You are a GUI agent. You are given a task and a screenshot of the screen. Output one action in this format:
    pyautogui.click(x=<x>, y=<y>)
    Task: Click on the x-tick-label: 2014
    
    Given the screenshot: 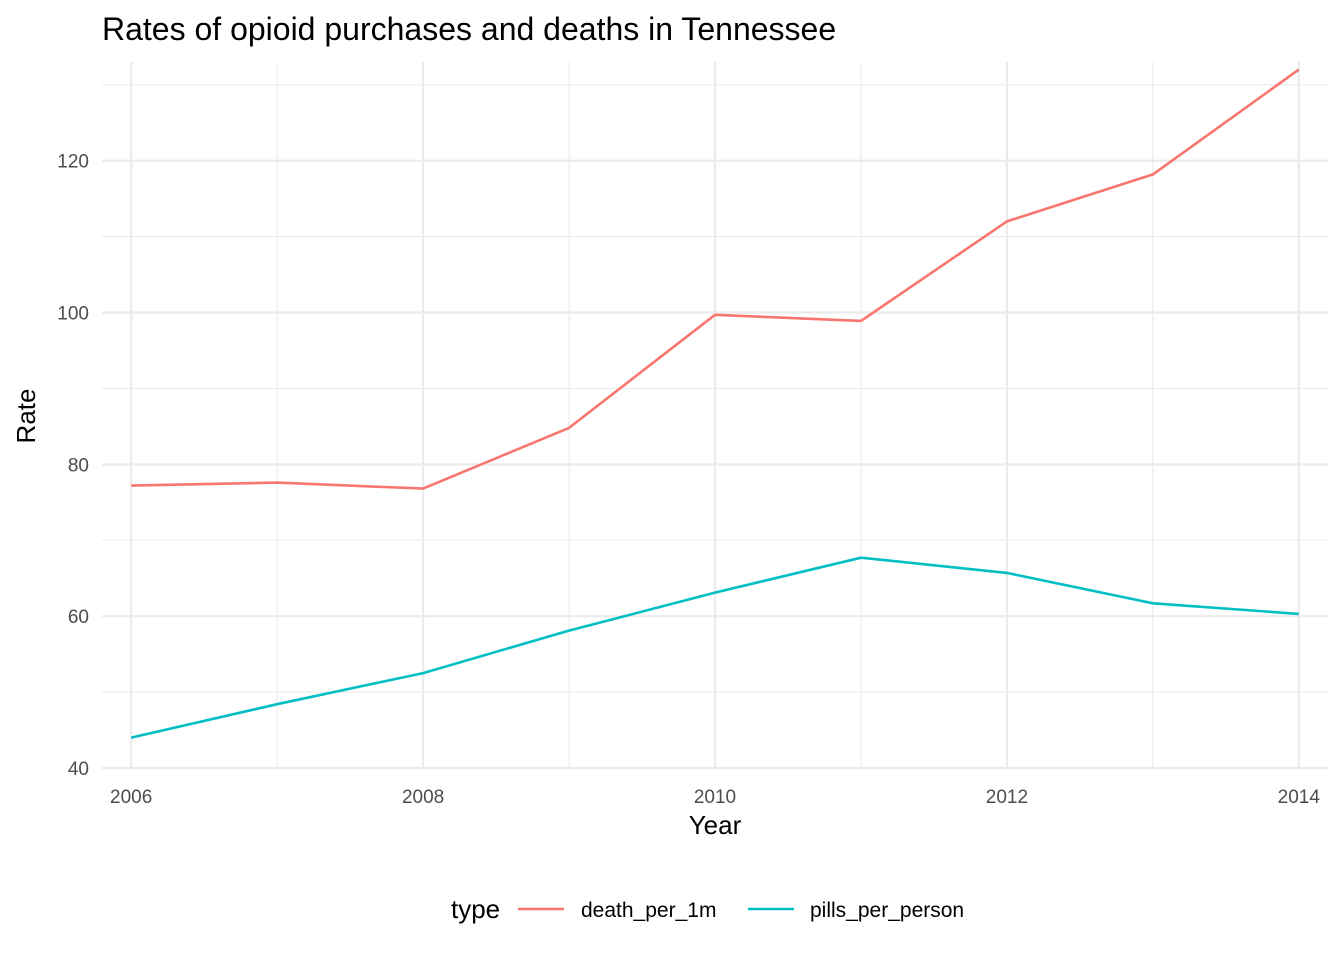 What is the action you would take?
    pyautogui.click(x=1299, y=797)
    